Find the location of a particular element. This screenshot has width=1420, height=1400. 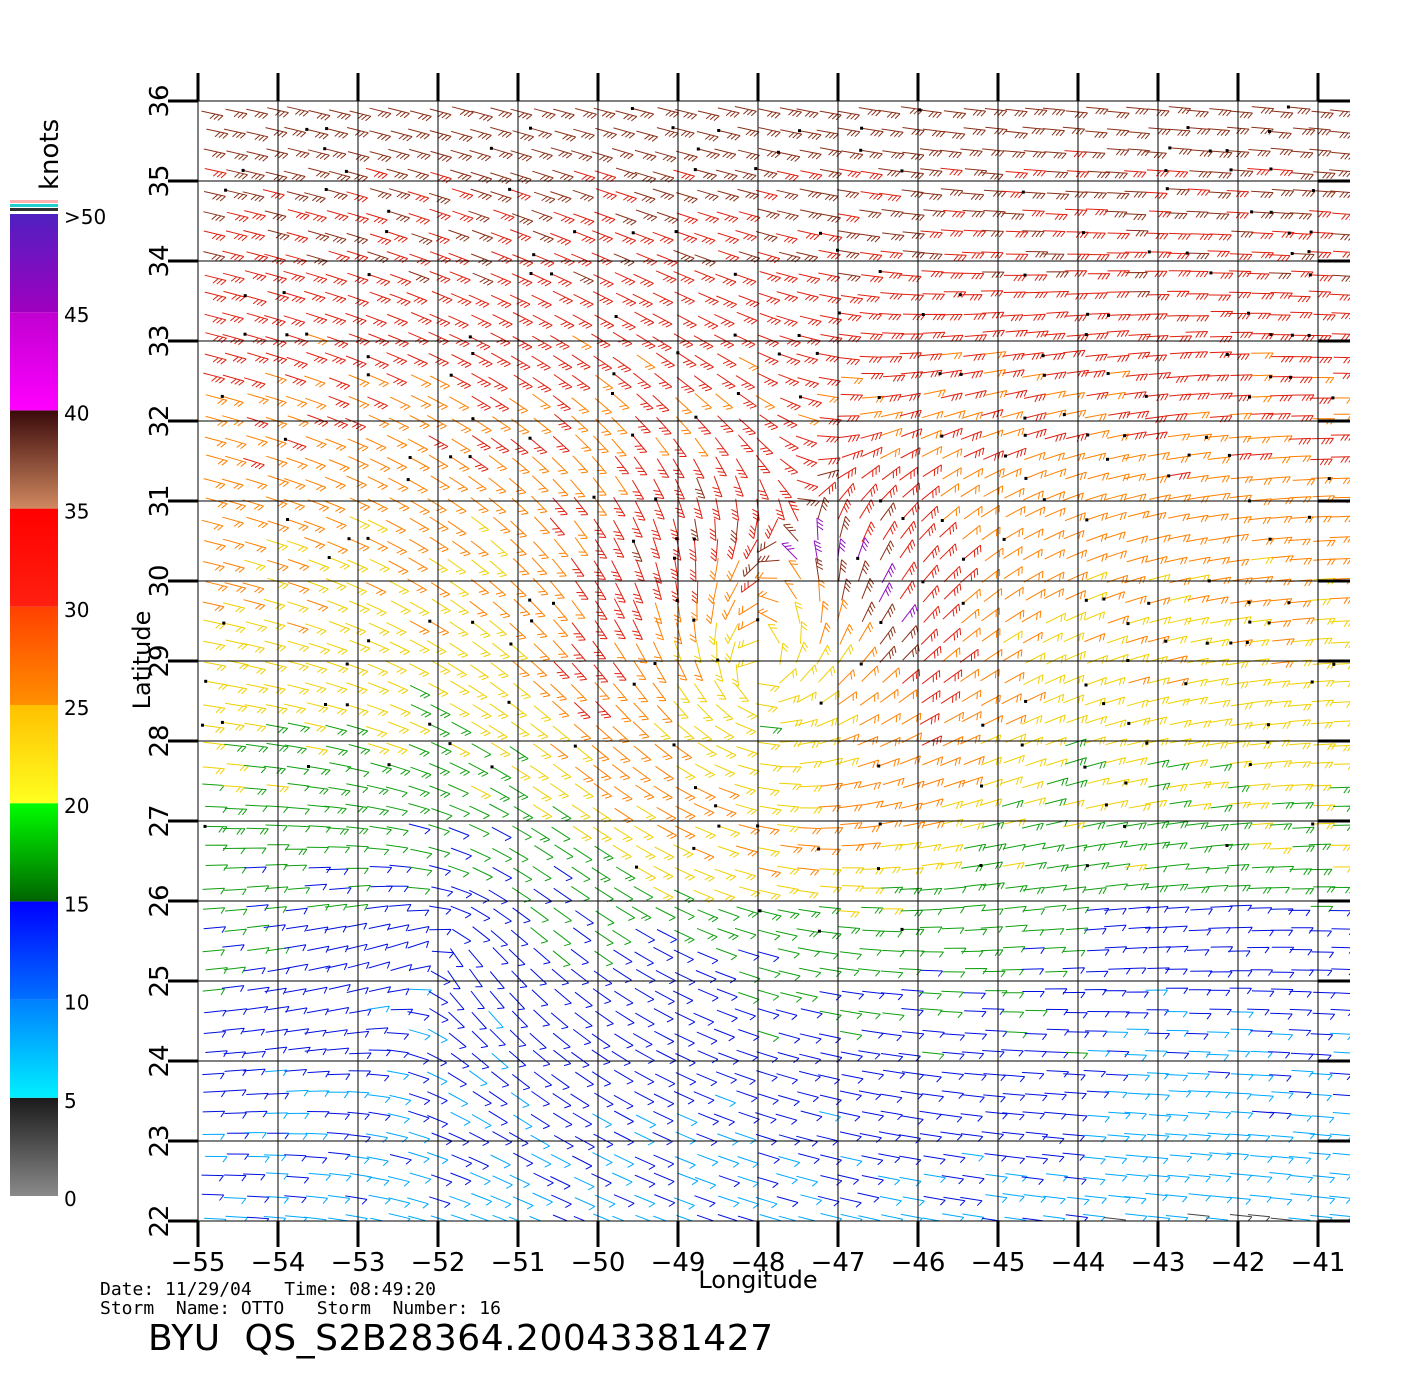

lat-tick-label: 28 is located at coordinates (160, 740).